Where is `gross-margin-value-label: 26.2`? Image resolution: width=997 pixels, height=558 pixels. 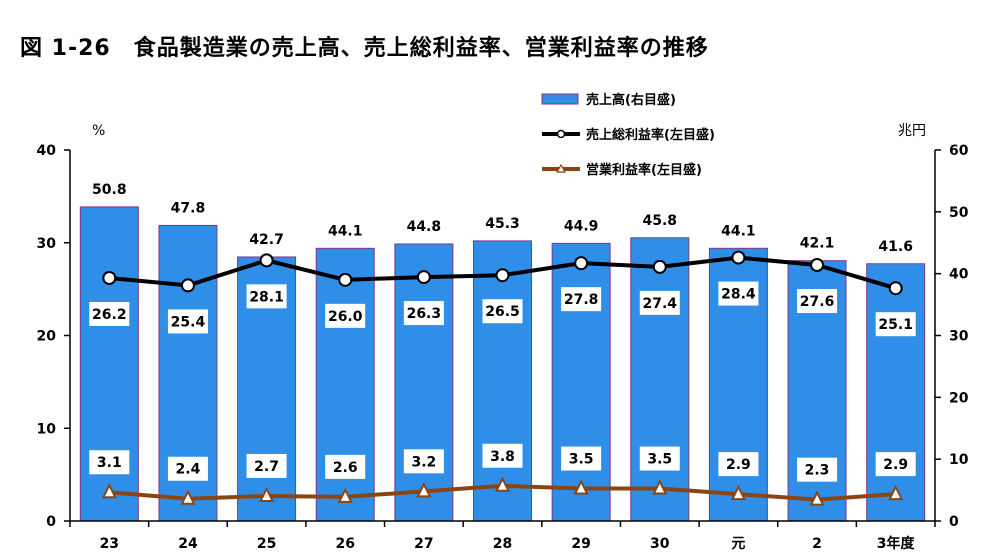 gross-margin-value-label: 26.2 is located at coordinates (109, 315).